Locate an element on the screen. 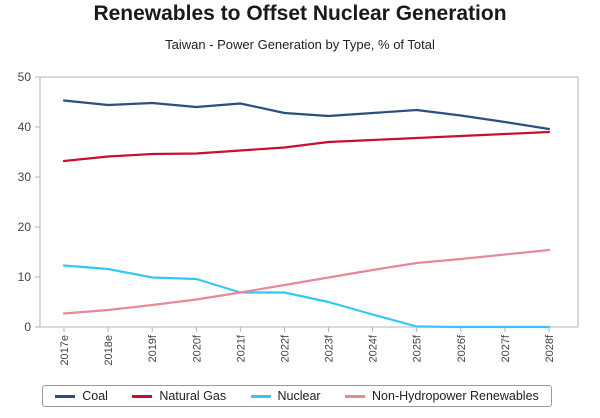 This screenshot has height=418, width=600. x-tick-label: 2028f is located at coordinates (550, 348).